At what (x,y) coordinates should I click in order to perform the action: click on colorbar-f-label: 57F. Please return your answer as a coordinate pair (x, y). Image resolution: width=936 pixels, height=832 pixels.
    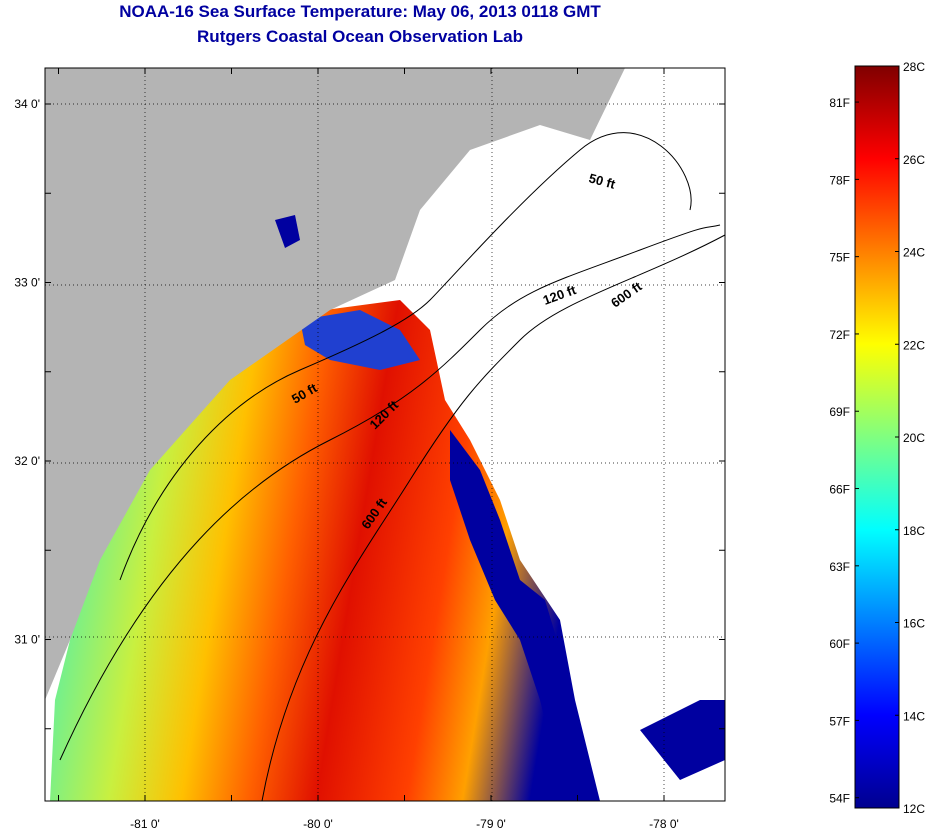
    Looking at the image, I should click on (839, 721).